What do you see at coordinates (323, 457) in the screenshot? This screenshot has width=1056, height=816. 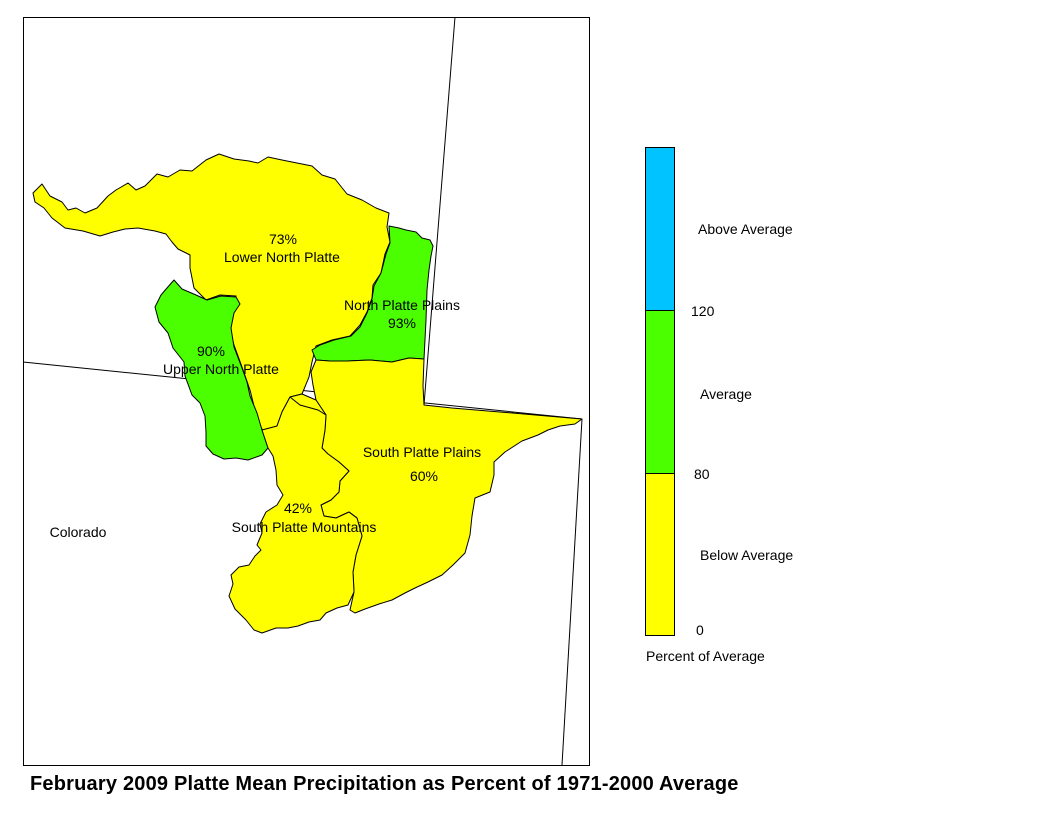 I see `basin-divides` at bounding box center [323, 457].